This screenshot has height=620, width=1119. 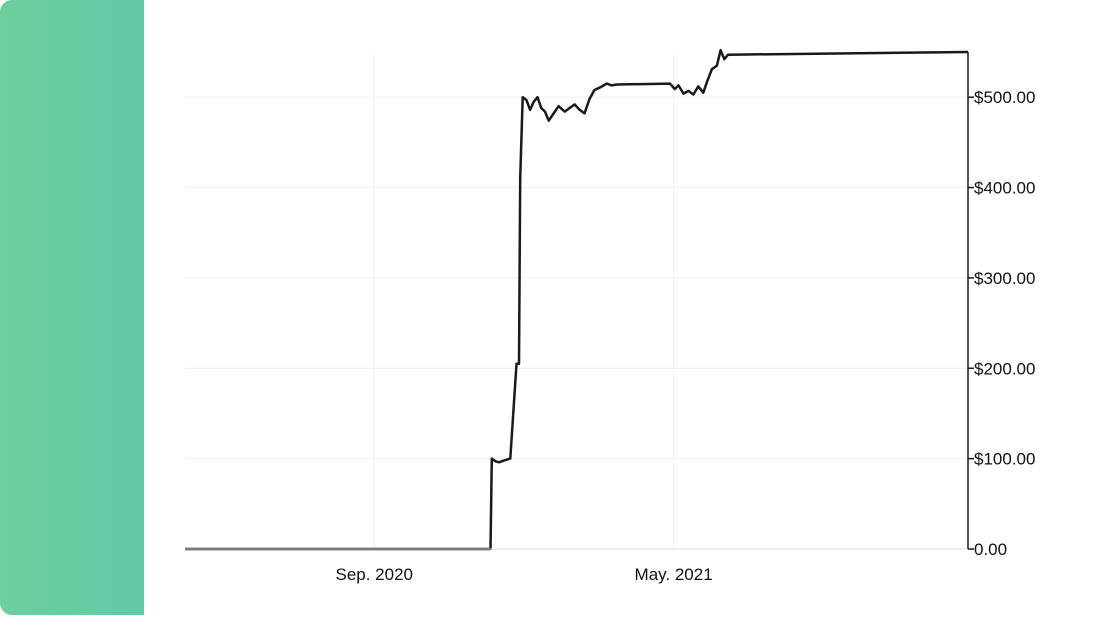 I want to click on x-tick-label: May. 2021, so click(x=674, y=574).